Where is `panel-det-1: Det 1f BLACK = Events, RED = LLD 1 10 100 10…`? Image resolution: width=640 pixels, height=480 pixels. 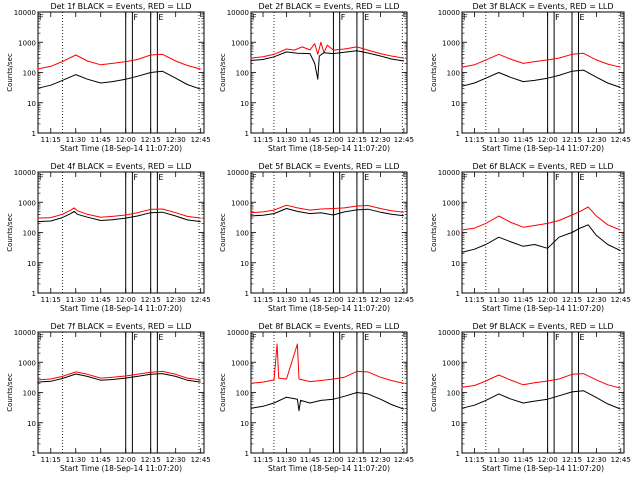 panel-det-1: Det 1f BLACK = Events, RED = LLD 1 10 100 10… is located at coordinates (108, 77).